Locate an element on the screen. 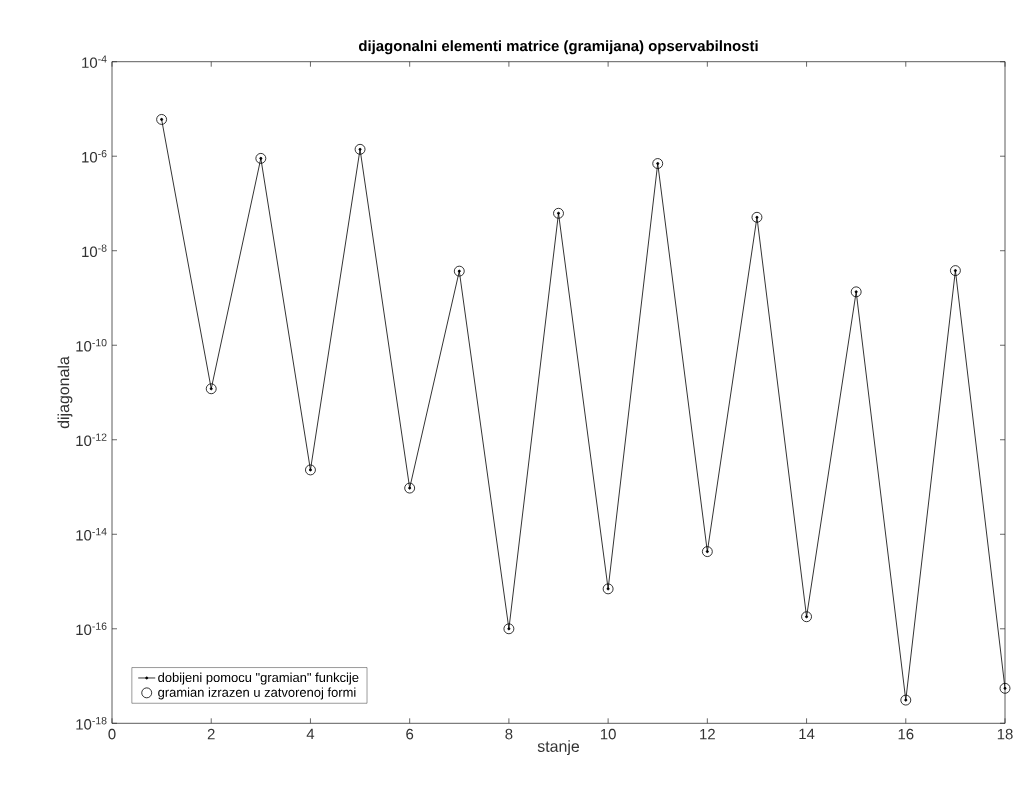  legend-label: gramian izrazen u zatvorenoj formi is located at coordinates (257, 693).